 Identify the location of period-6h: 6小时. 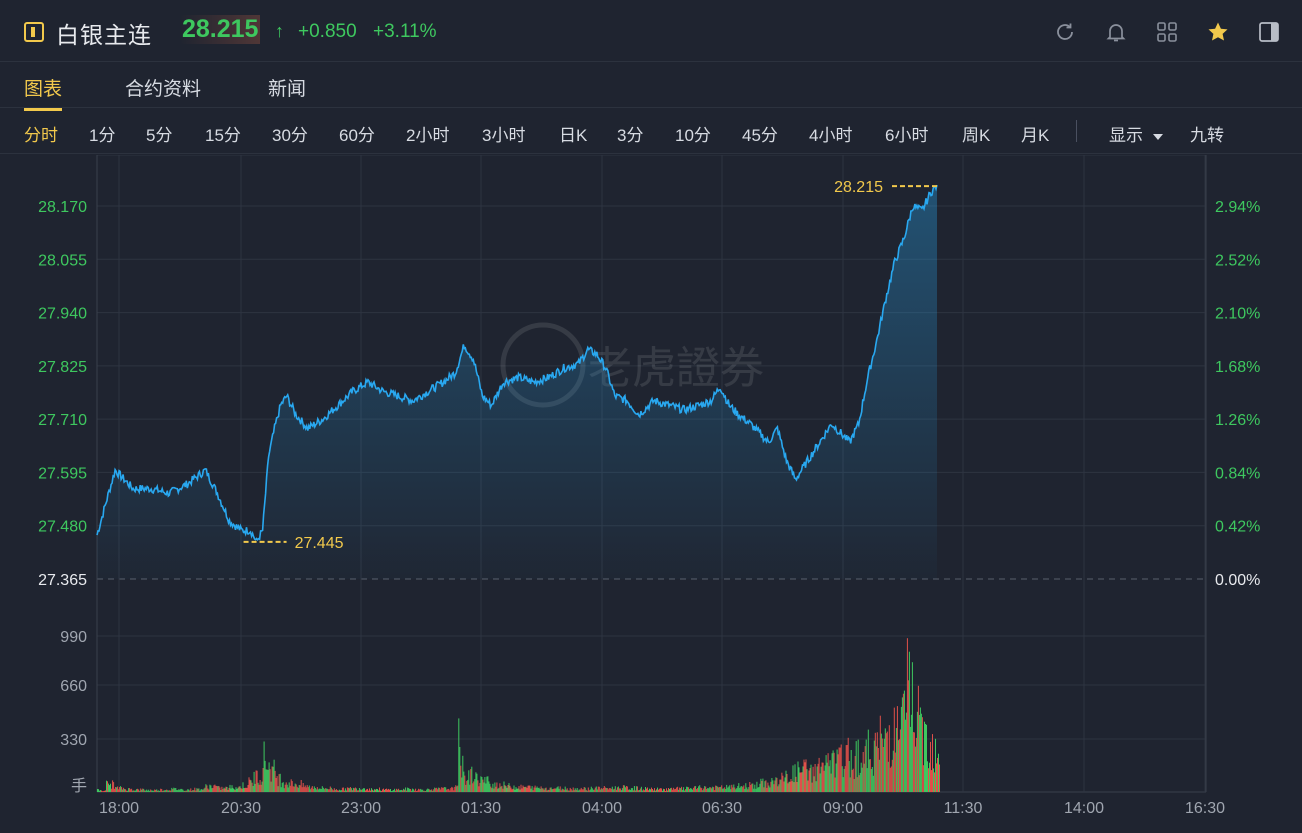
(907, 135).